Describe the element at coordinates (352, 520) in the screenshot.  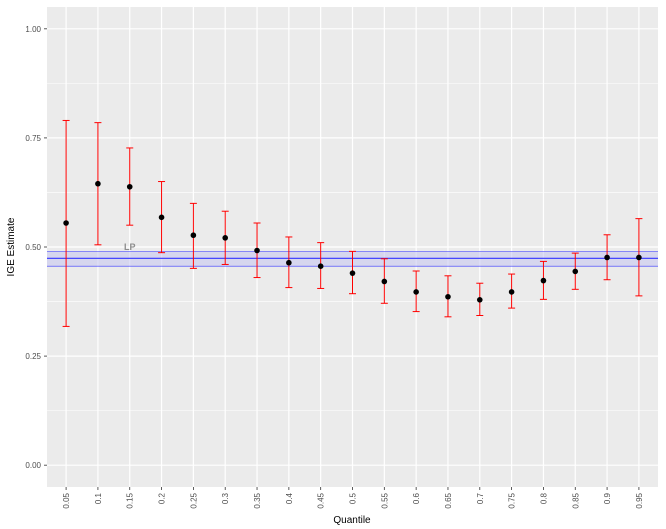
I see `x-axis-title: Quantile` at that location.